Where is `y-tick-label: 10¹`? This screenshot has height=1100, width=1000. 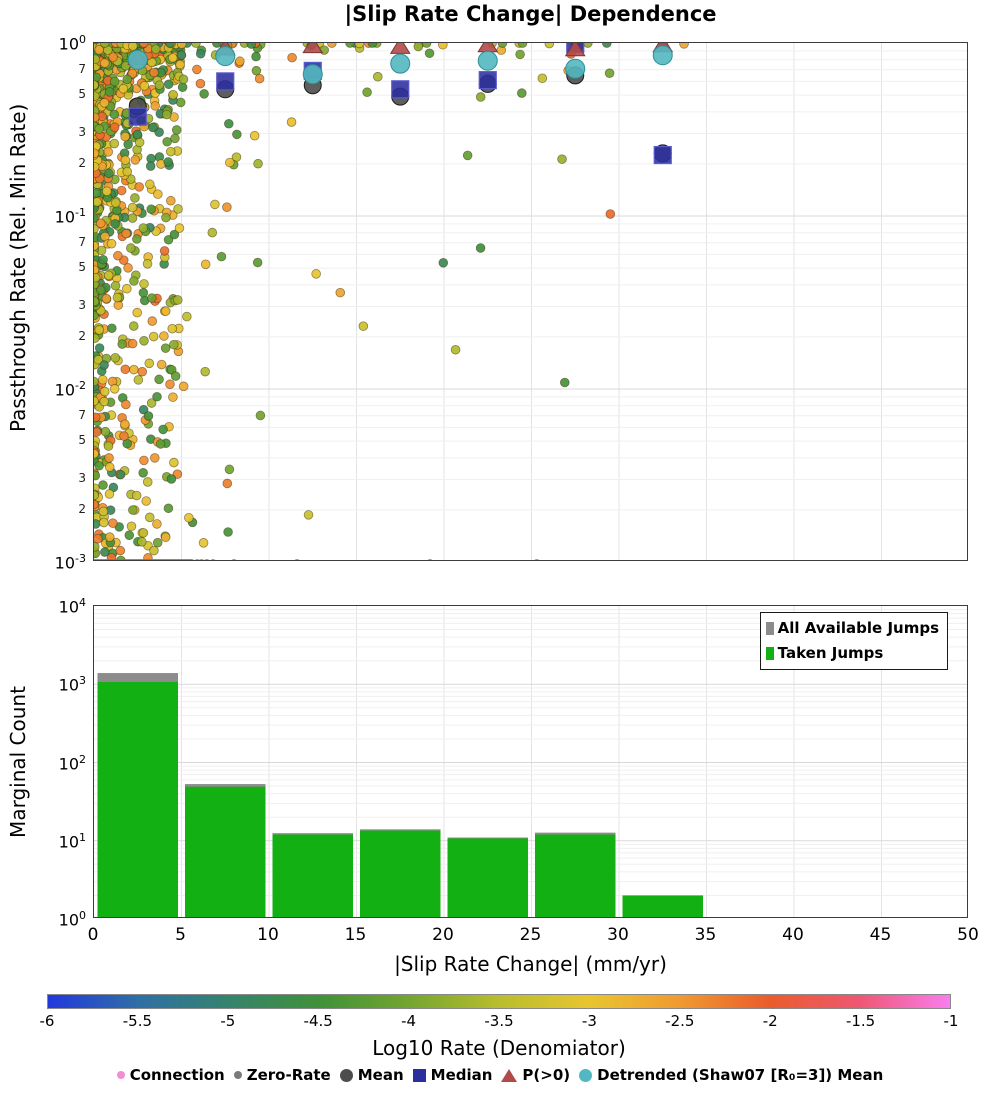
y-tick-label: 10¹ is located at coordinates (72, 841).